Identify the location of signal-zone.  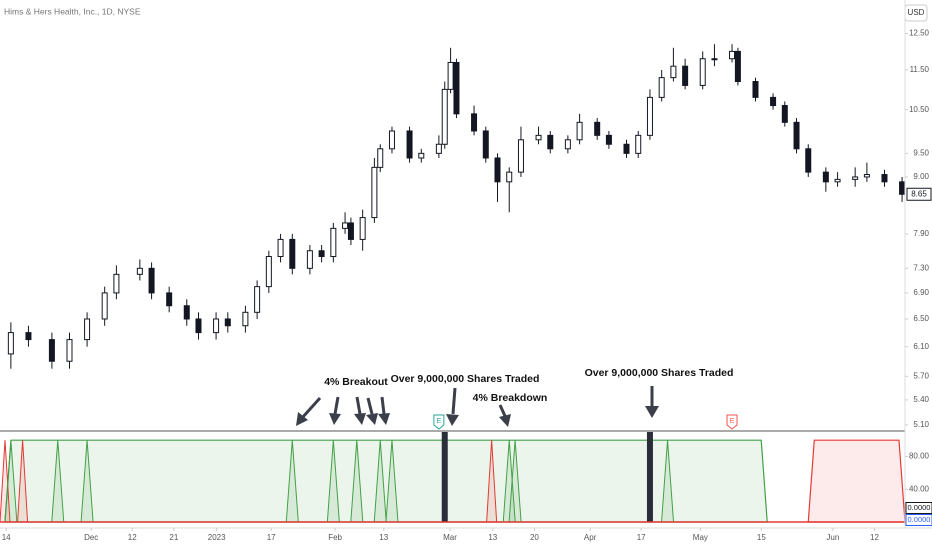
(856, 481).